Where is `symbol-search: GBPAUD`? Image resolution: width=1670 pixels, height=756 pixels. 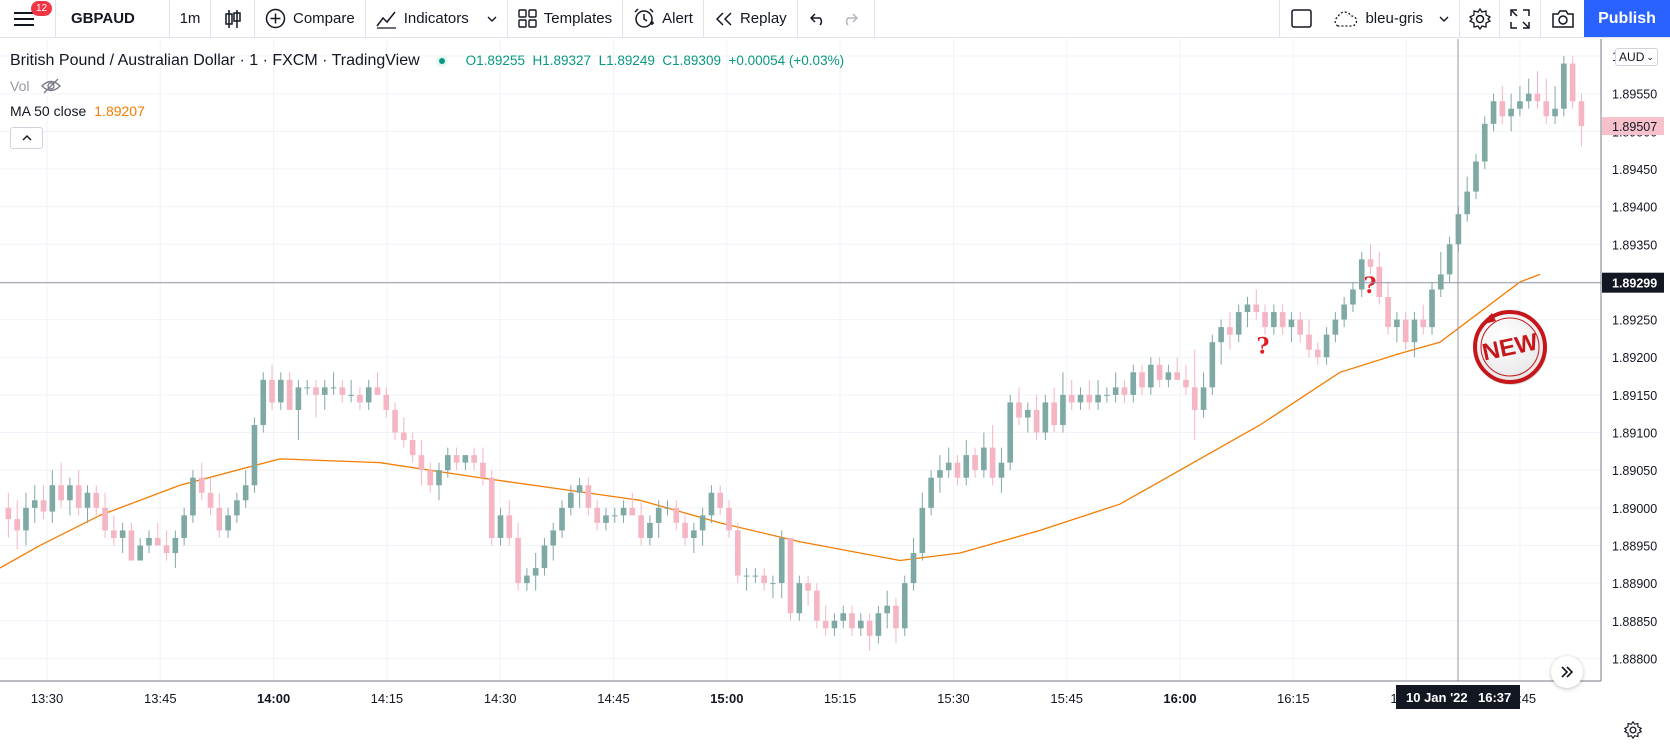 symbol-search: GBPAUD is located at coordinates (113, 18).